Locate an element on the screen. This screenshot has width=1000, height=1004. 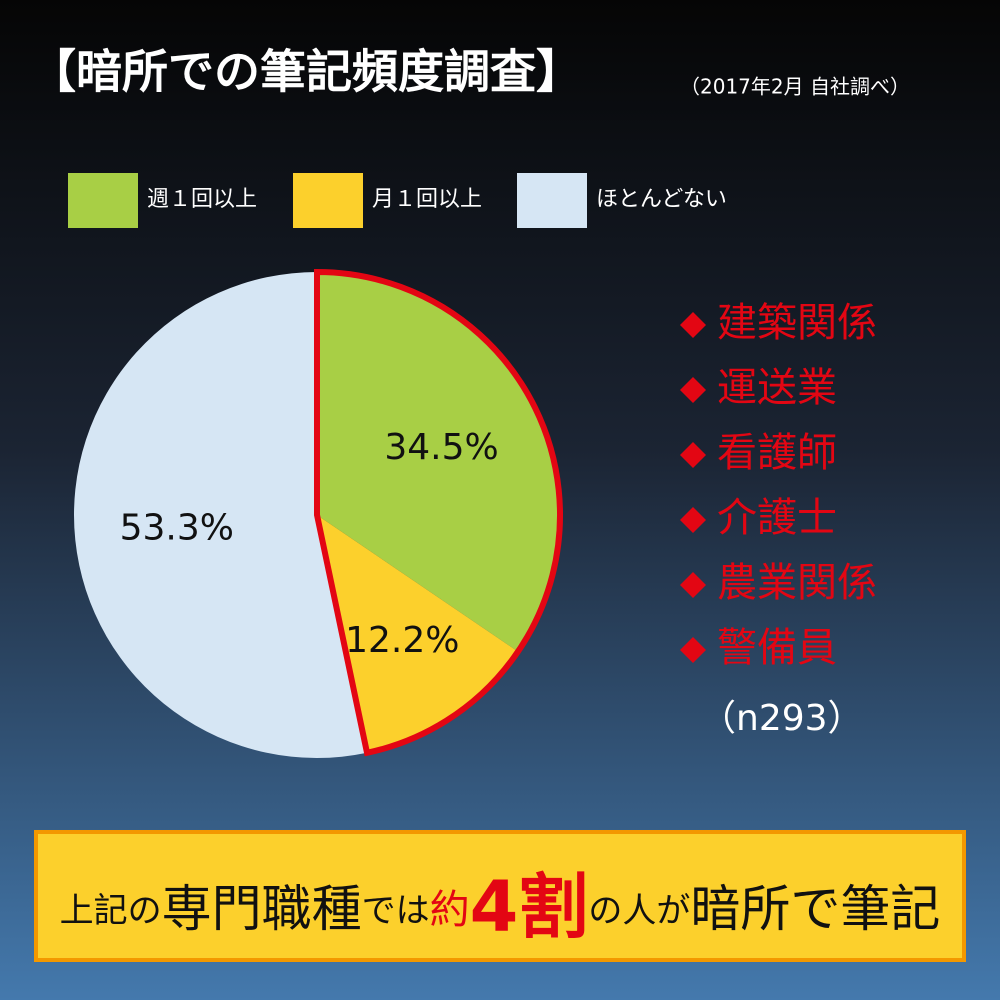
banner-part: では is located at coordinates (396, 911).